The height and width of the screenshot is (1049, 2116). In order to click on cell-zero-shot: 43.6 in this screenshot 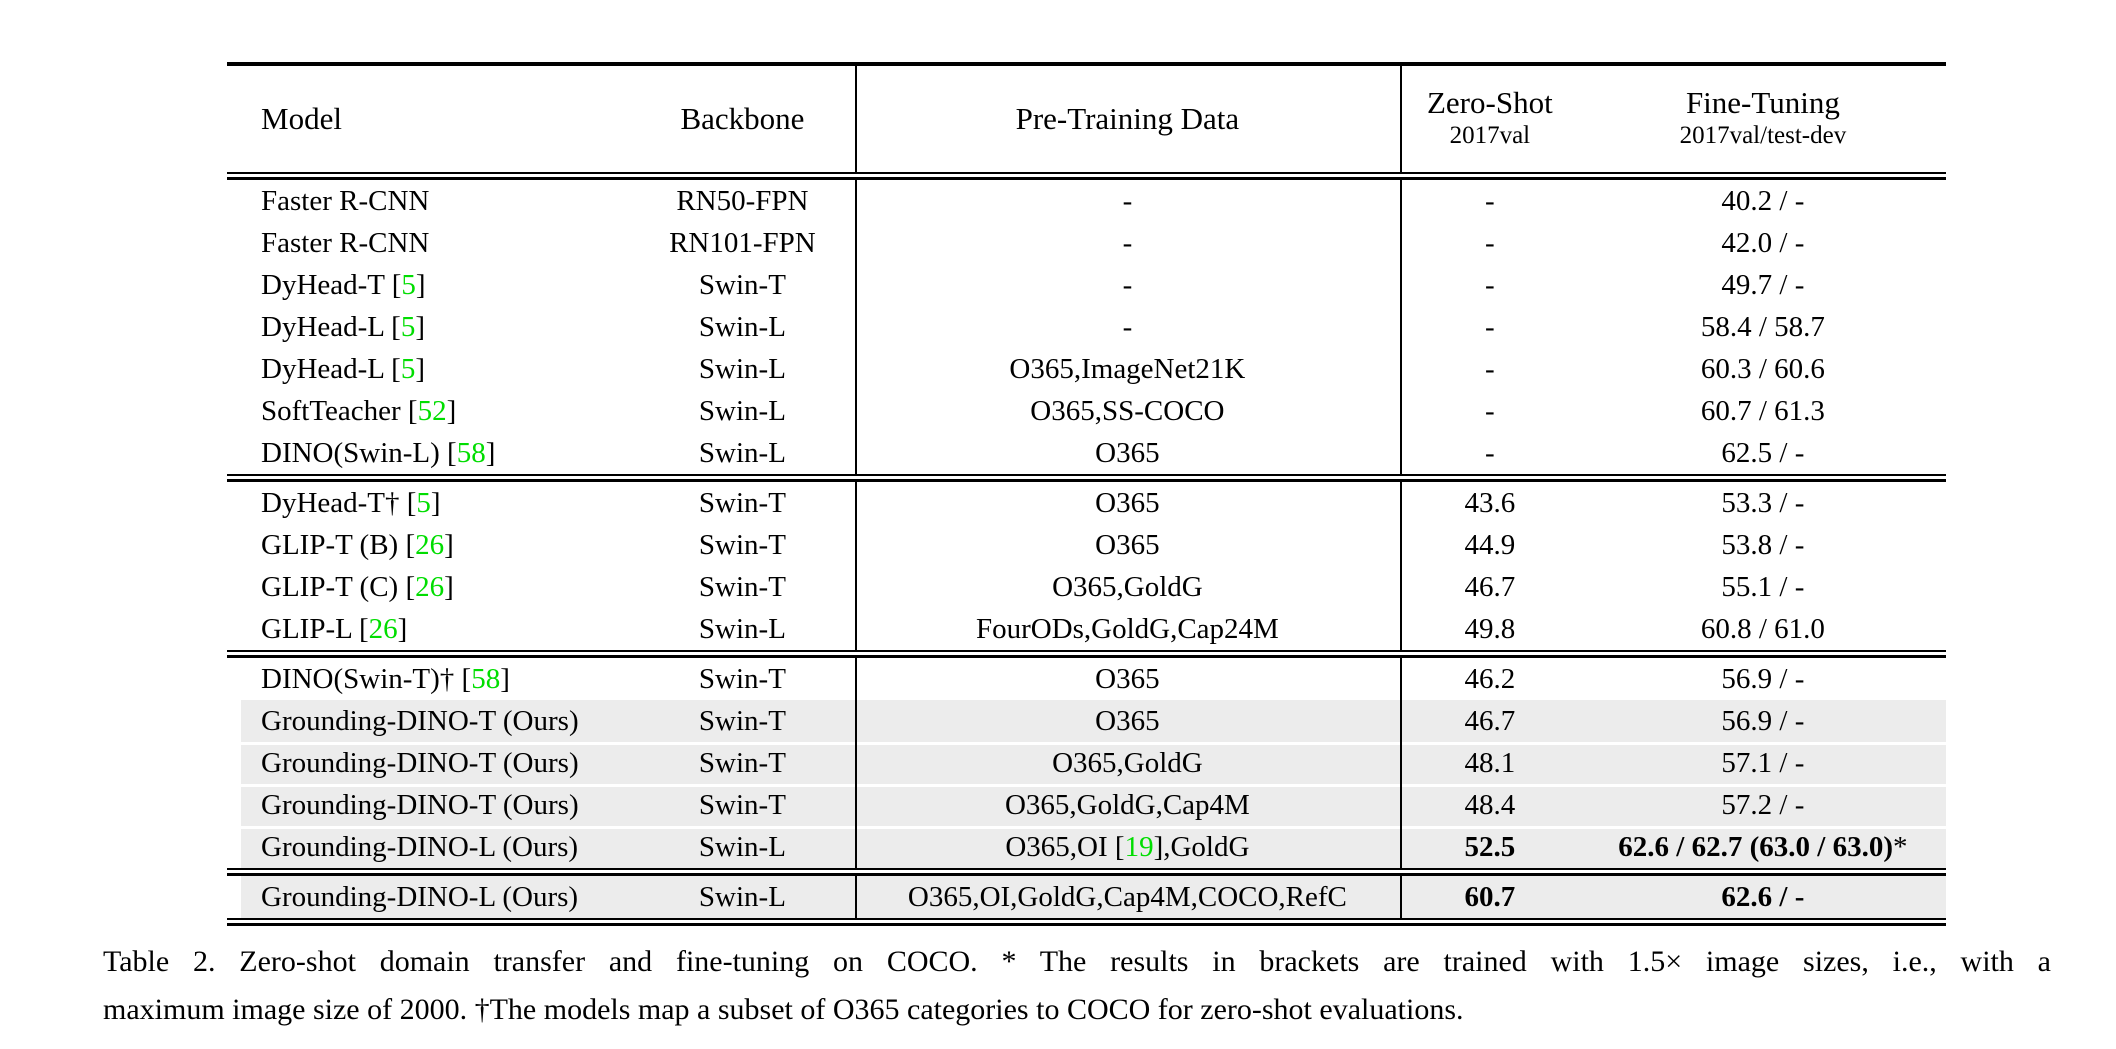, I will do `click(1490, 503)`.